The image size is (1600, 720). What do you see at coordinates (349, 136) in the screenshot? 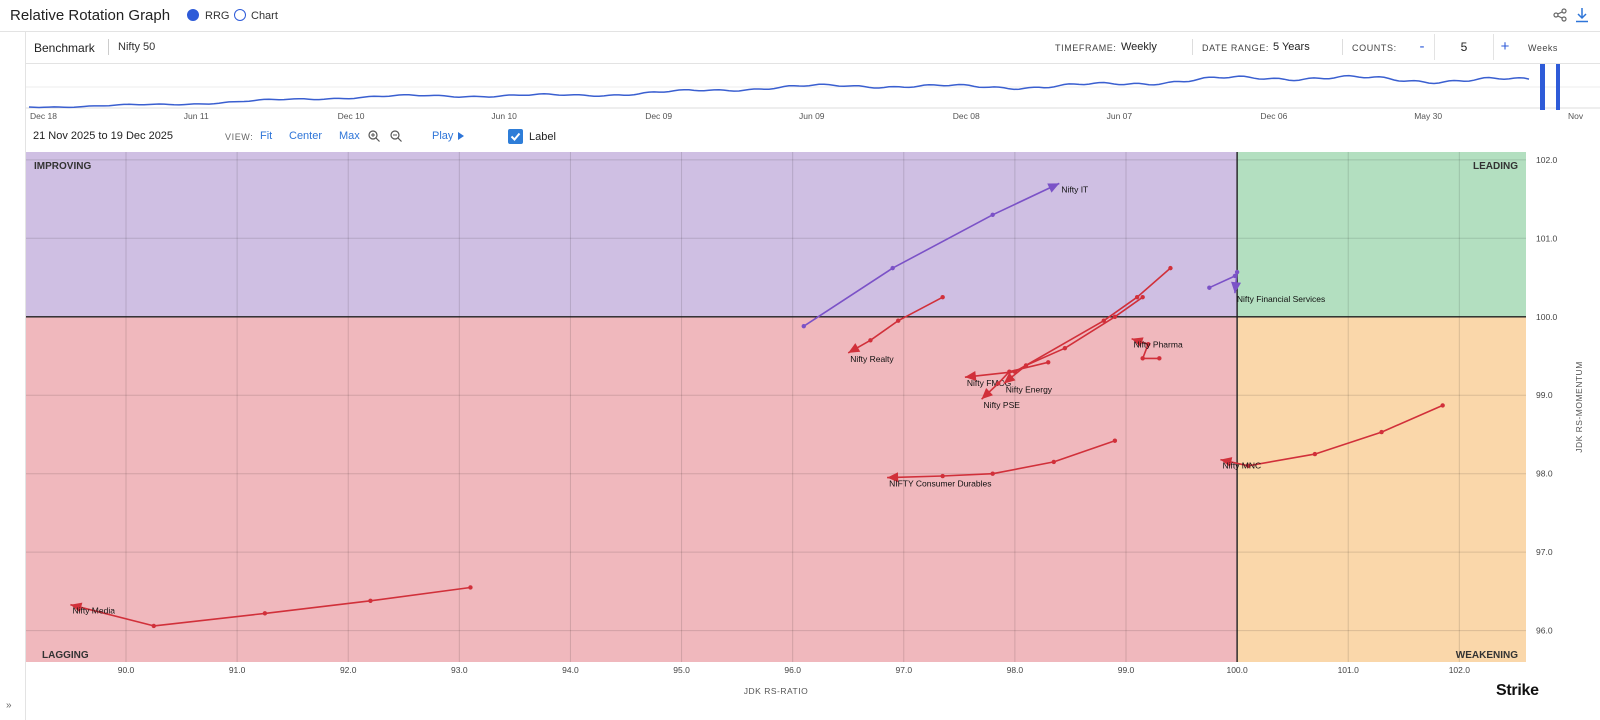
I see `max-button: Max` at bounding box center [349, 136].